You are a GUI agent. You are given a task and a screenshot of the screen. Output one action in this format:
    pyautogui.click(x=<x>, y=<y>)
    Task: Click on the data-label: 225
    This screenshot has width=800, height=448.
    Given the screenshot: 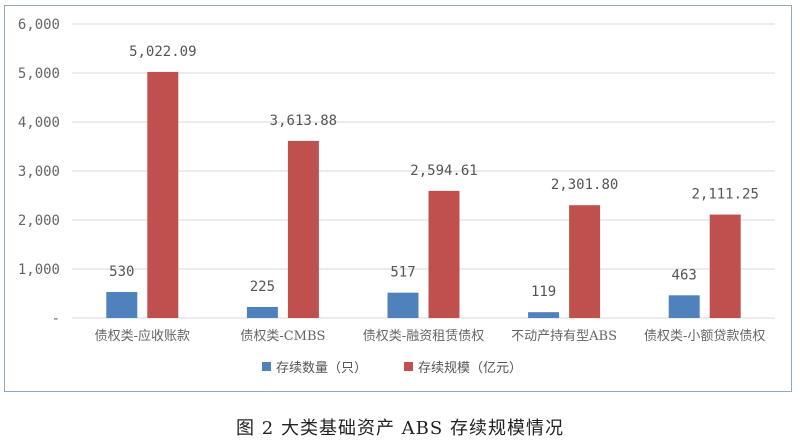 What is the action you would take?
    pyautogui.click(x=262, y=287)
    